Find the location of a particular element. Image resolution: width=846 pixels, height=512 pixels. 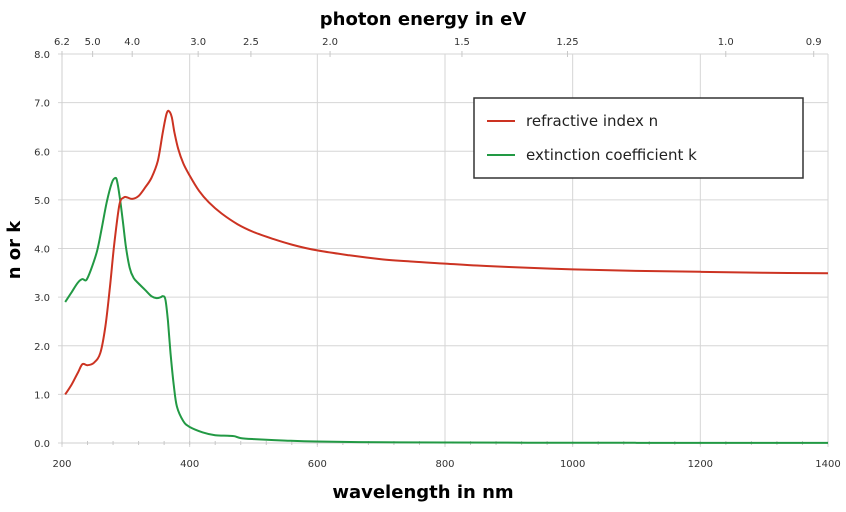

top-axis-tick-label: 4.0 is located at coordinates (132, 42).